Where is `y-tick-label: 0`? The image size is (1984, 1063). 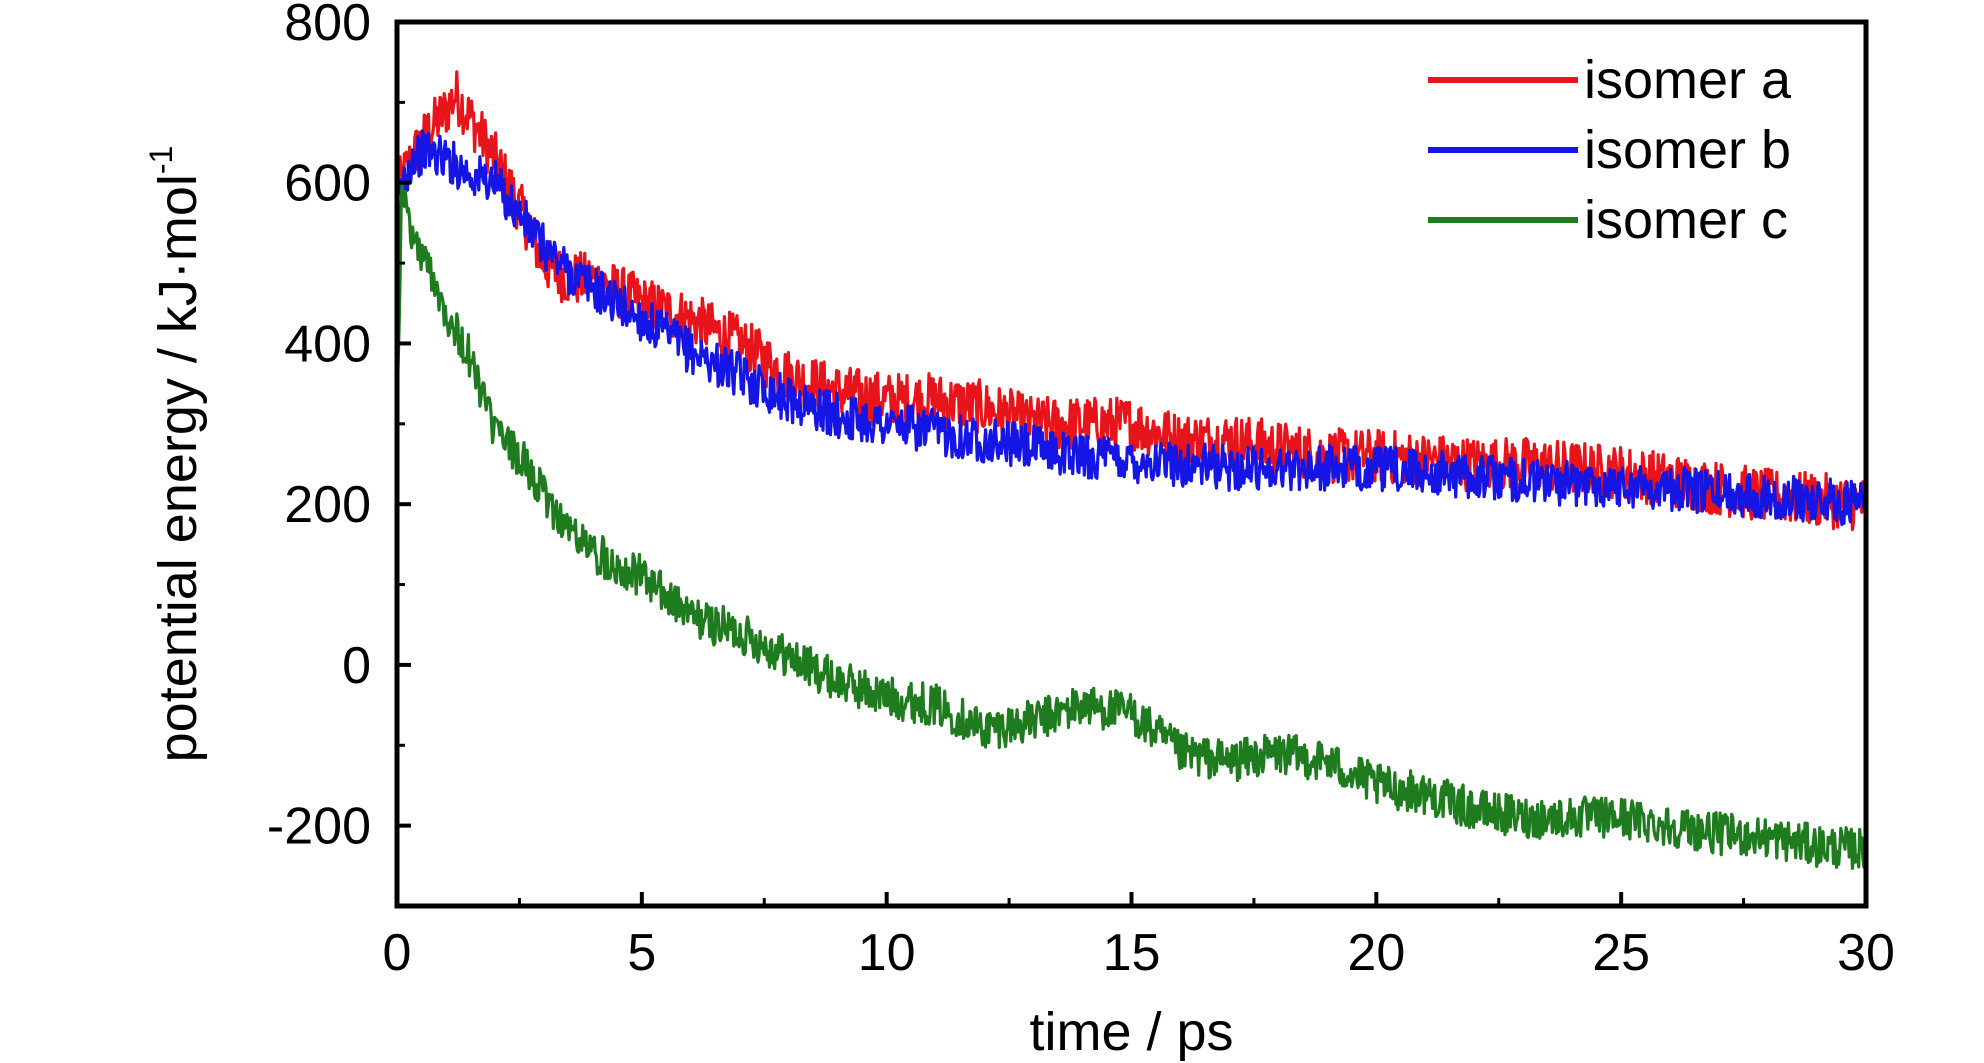 y-tick-label: 0 is located at coordinates (356, 666).